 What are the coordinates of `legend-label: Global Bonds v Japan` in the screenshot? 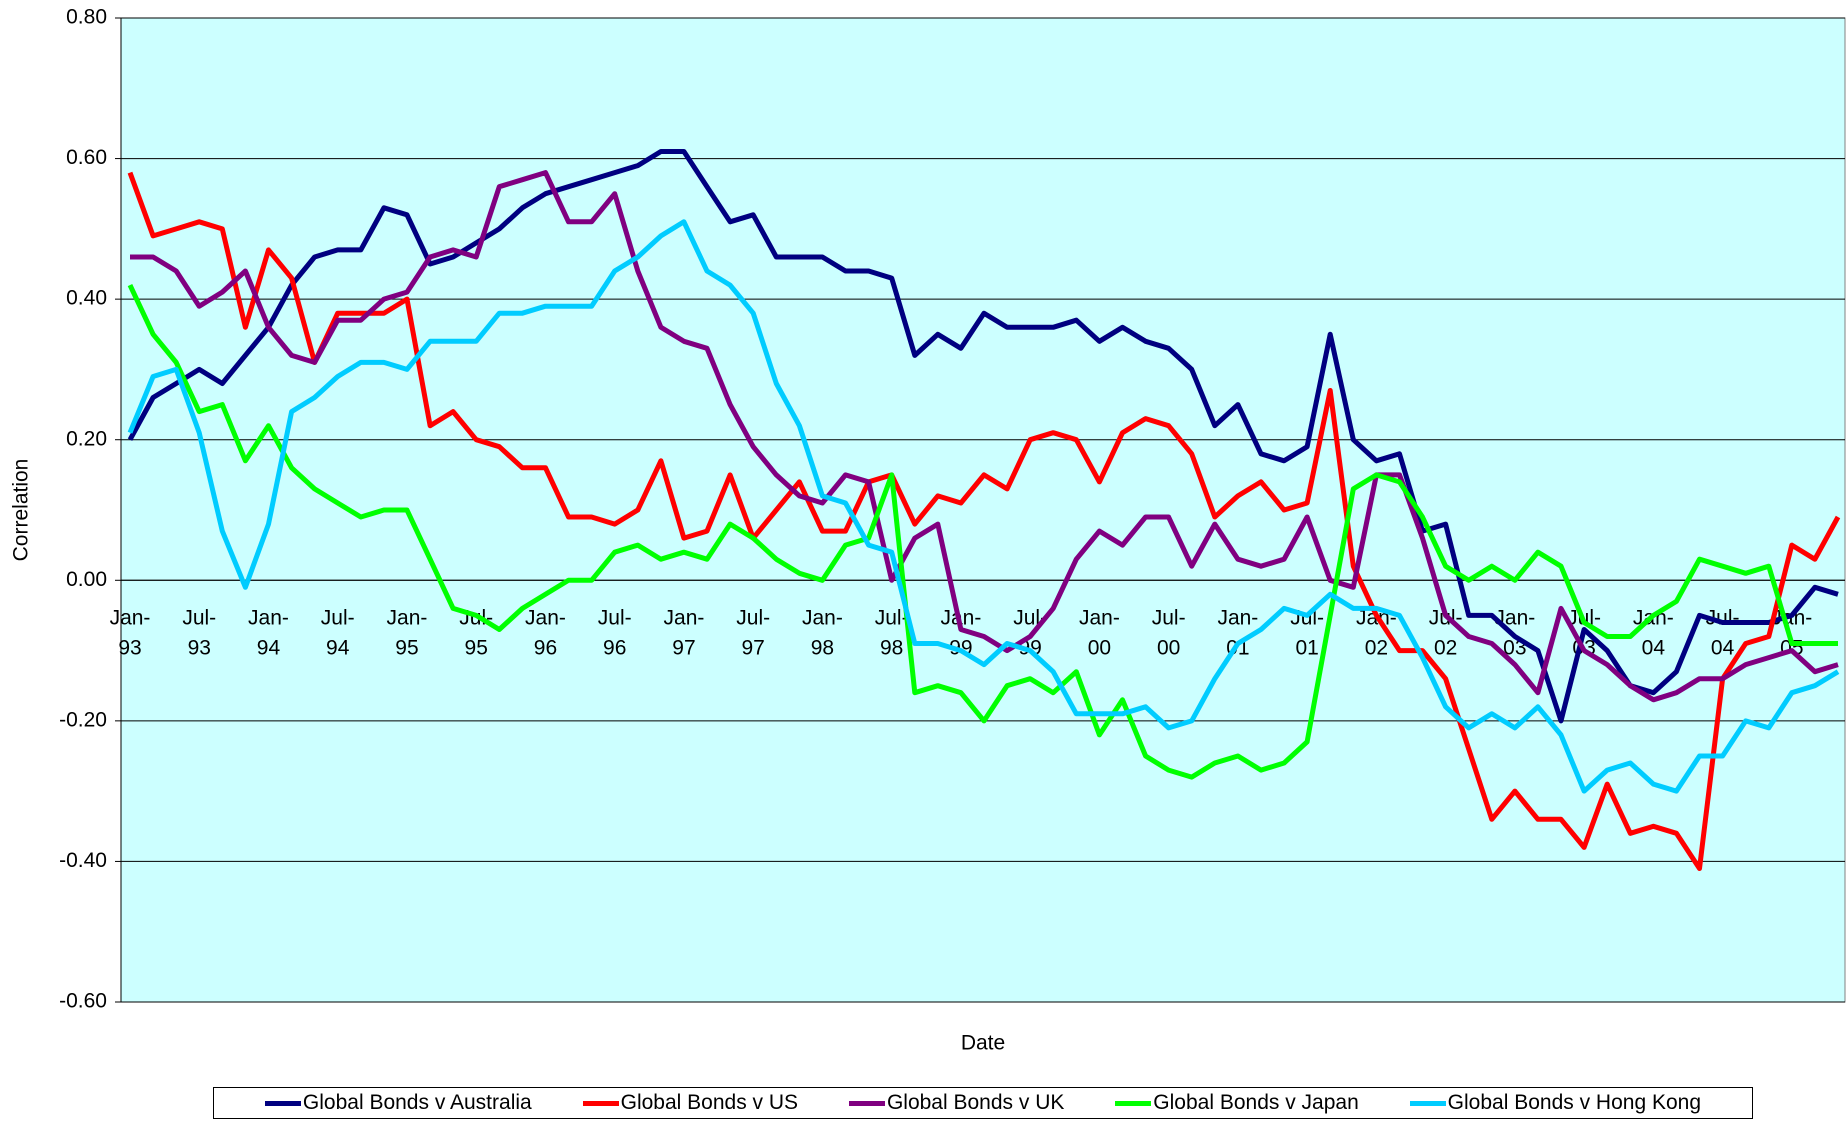 It's located at (1256, 1102).